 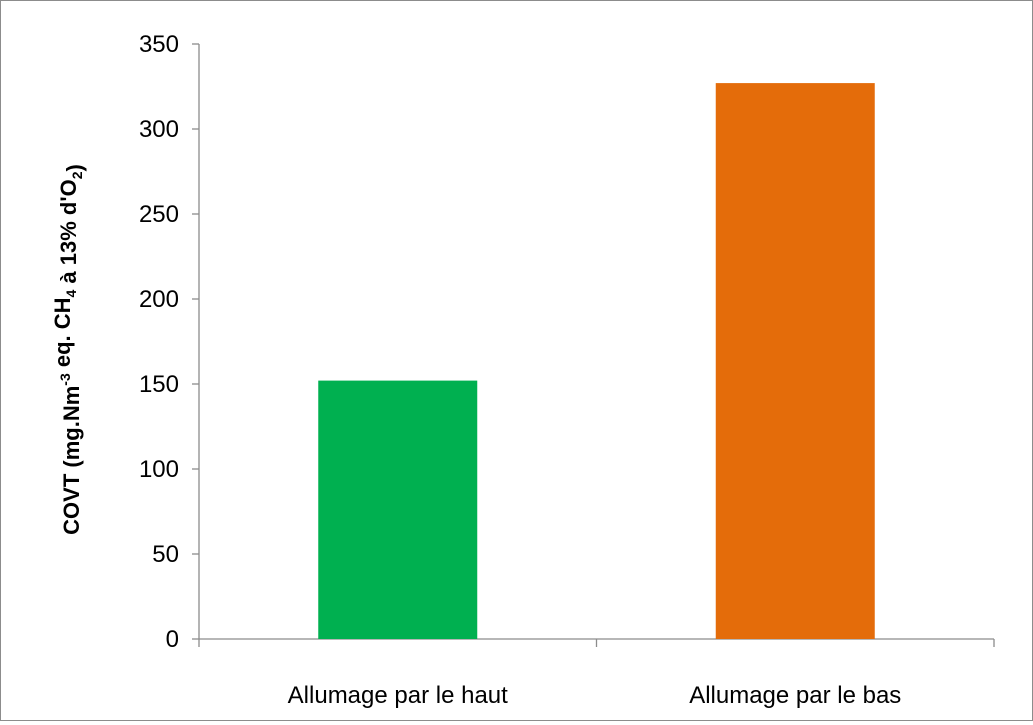 I want to click on y-axis-title-text: COVT (mg.Nm-3 eq. CH4 à 13% d'O2), so click(x=68, y=349).